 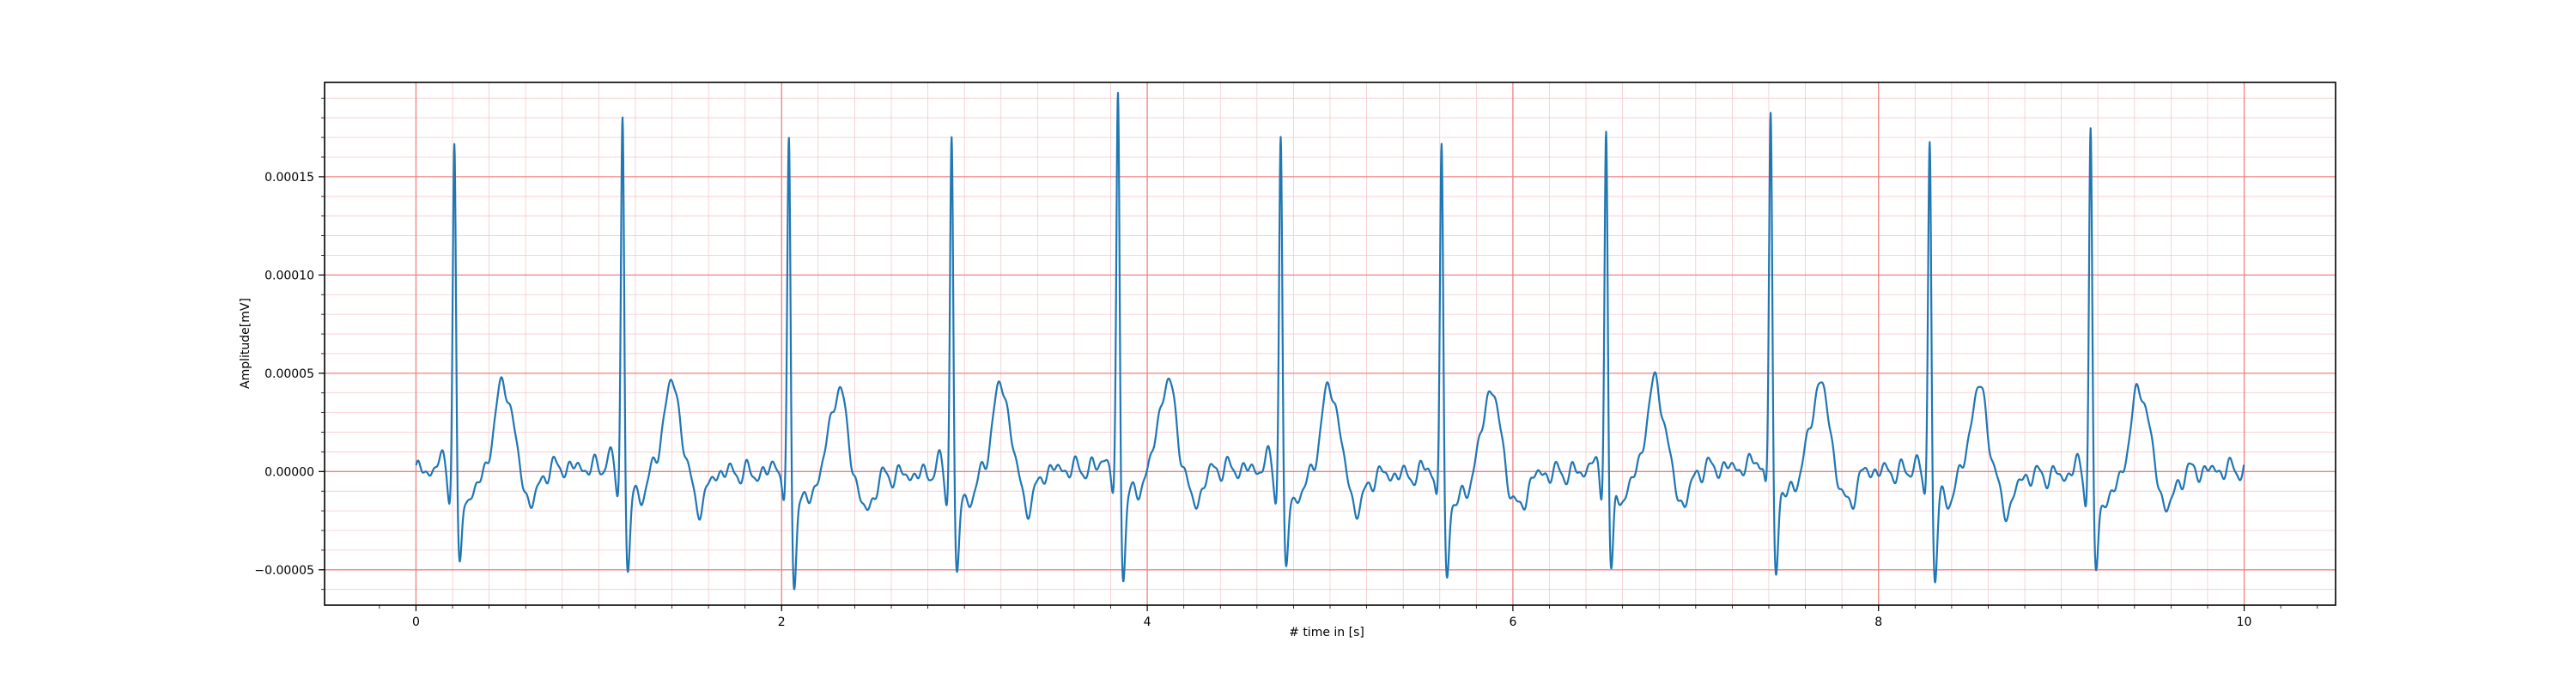 What do you see at coordinates (284, 571) in the screenshot?
I see `y-tick-label: −0.00005` at bounding box center [284, 571].